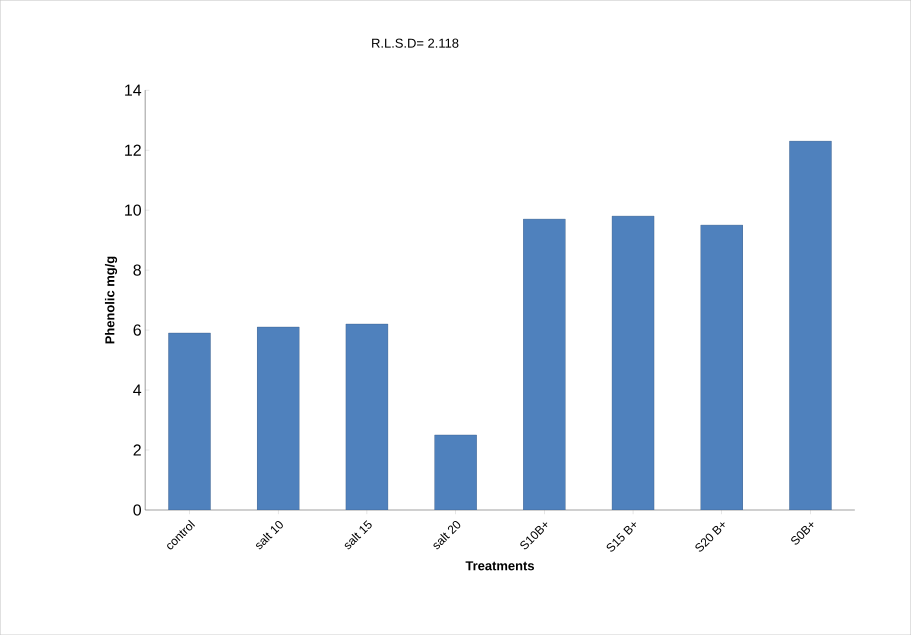 The image size is (911, 635). I want to click on x-tick-label: S15 B+, so click(621, 537).